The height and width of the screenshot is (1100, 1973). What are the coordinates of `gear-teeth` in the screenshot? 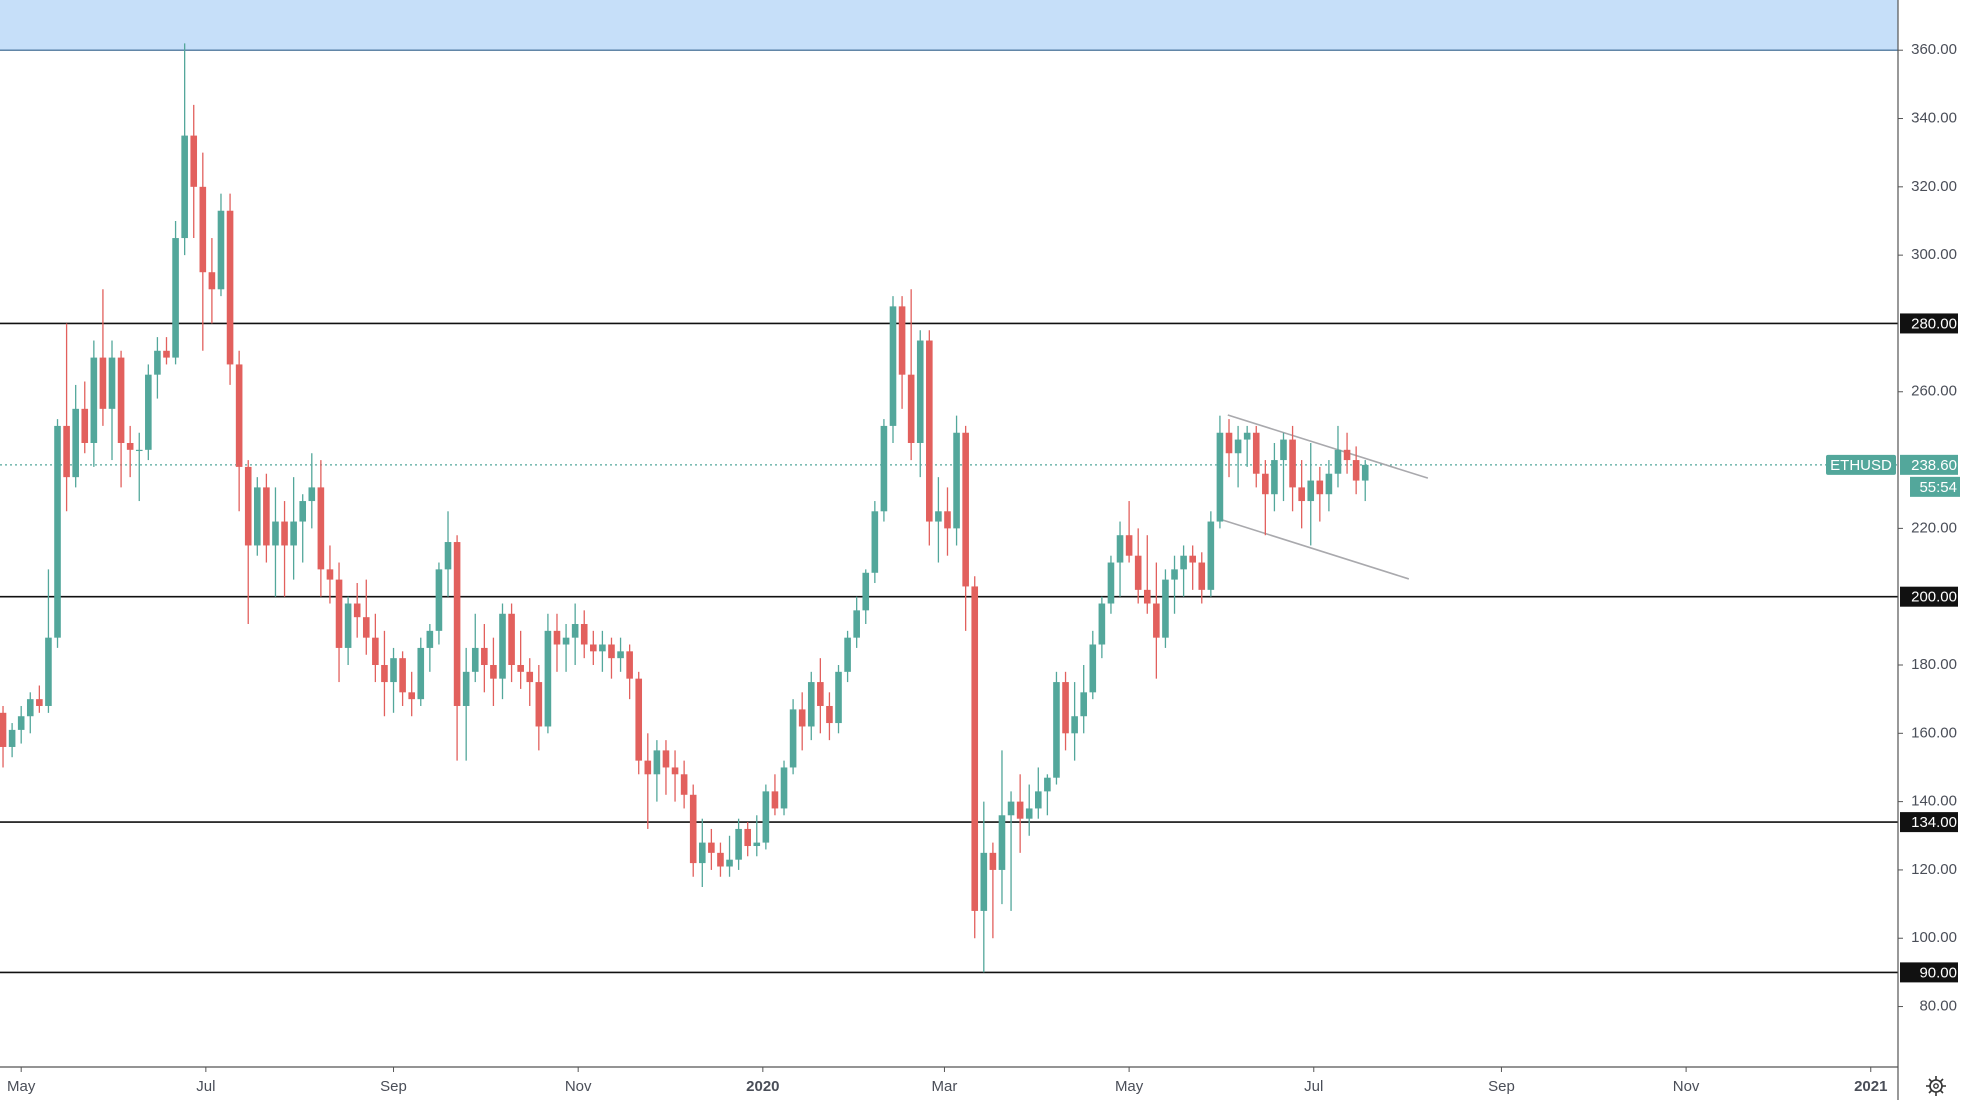 It's located at (1936, 1086).